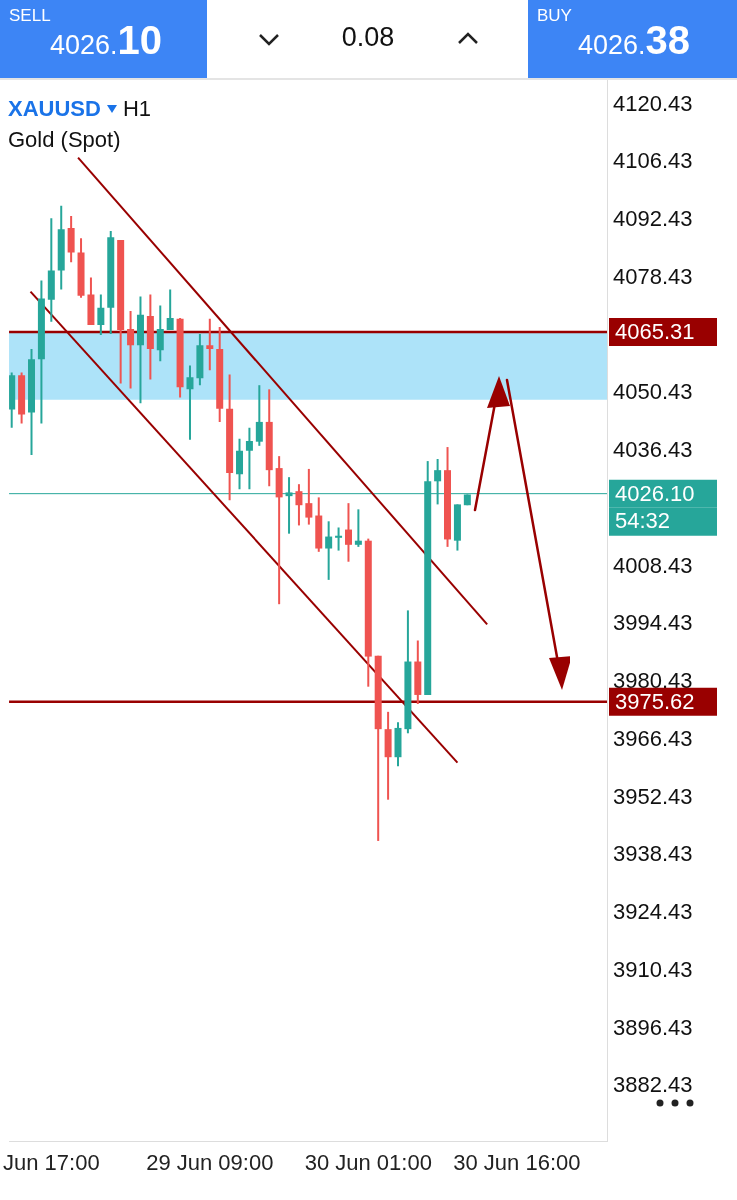  I want to click on x-tick-label: 30 Jun 01:00, so click(368, 1162).